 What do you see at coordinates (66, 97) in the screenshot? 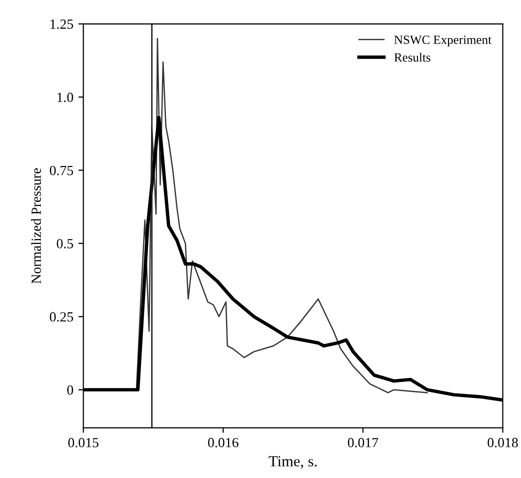
I see `y-tick-label: 1.0` at bounding box center [66, 97].